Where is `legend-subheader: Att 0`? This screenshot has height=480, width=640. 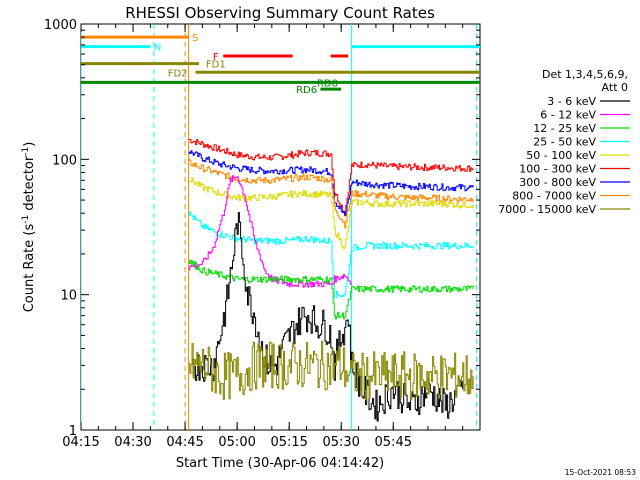 legend-subheader: Att 0 is located at coordinates (615, 87).